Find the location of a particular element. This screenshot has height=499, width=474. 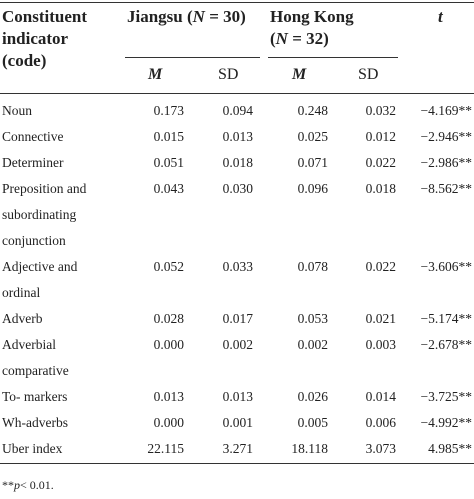

header-hongkong-open: ( is located at coordinates (273, 38).